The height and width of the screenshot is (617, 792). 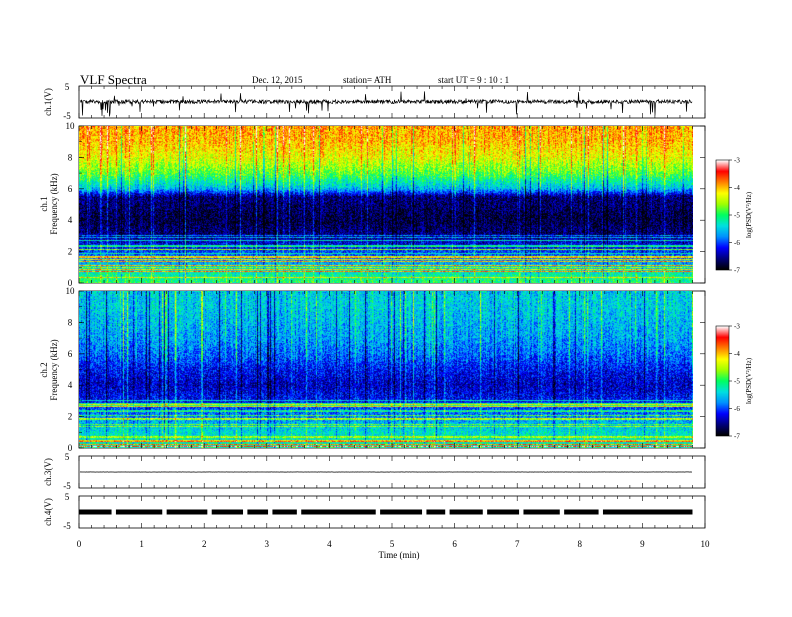 I want to click on time-tick-label: 6, so click(x=454, y=544).